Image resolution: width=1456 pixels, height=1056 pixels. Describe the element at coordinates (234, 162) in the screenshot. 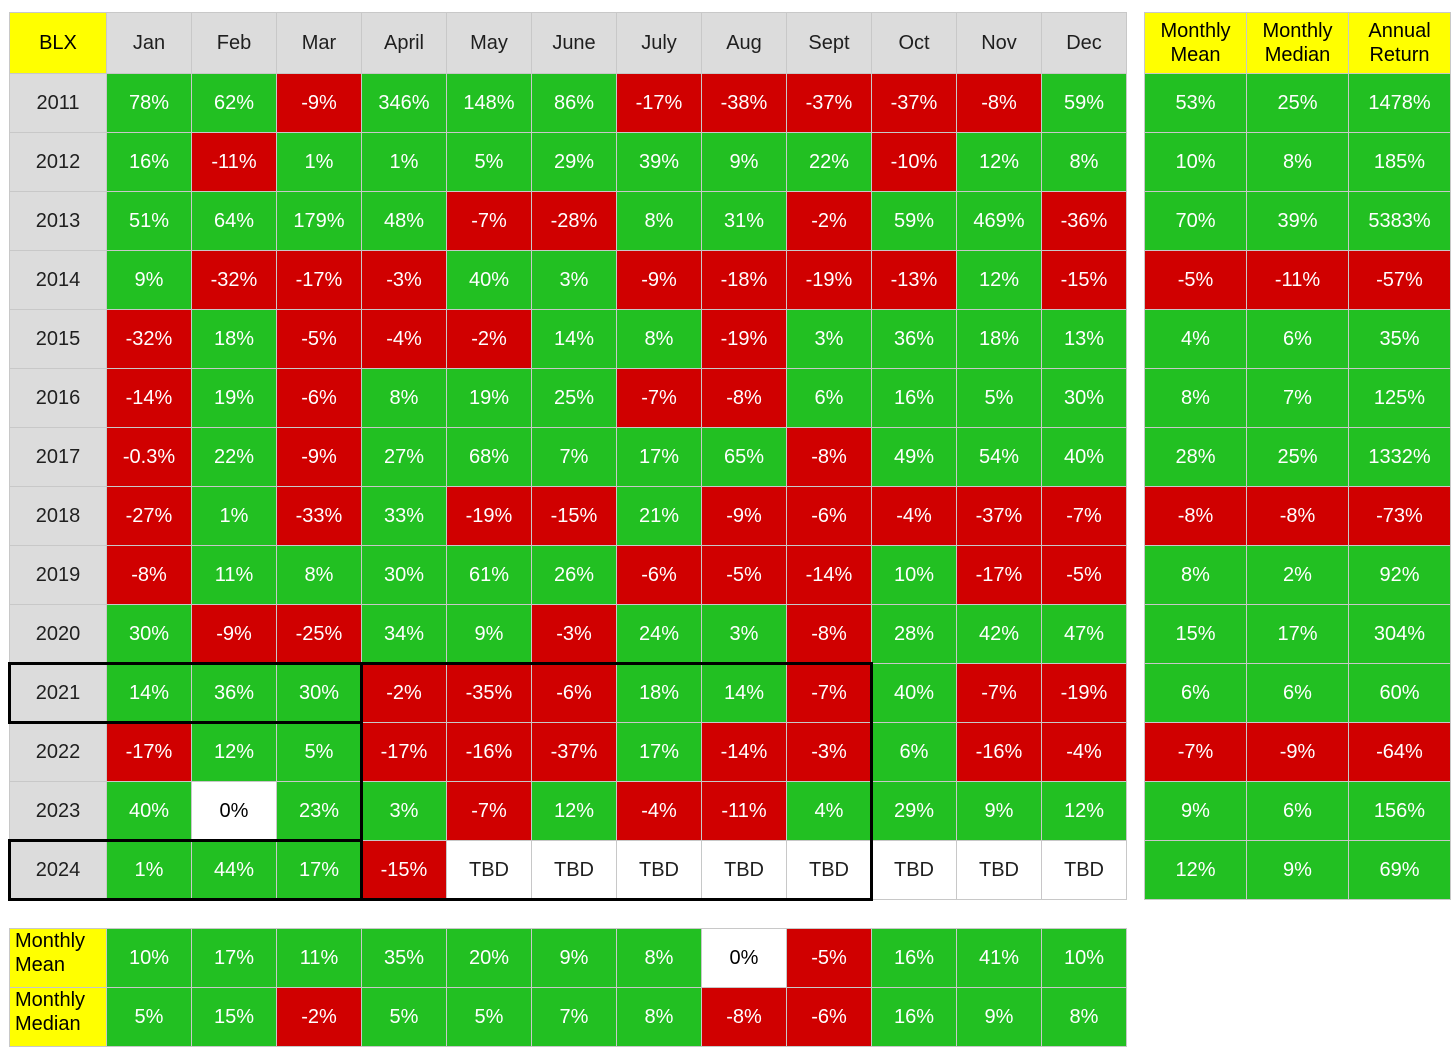

I see `return-cell: -11%` at that location.